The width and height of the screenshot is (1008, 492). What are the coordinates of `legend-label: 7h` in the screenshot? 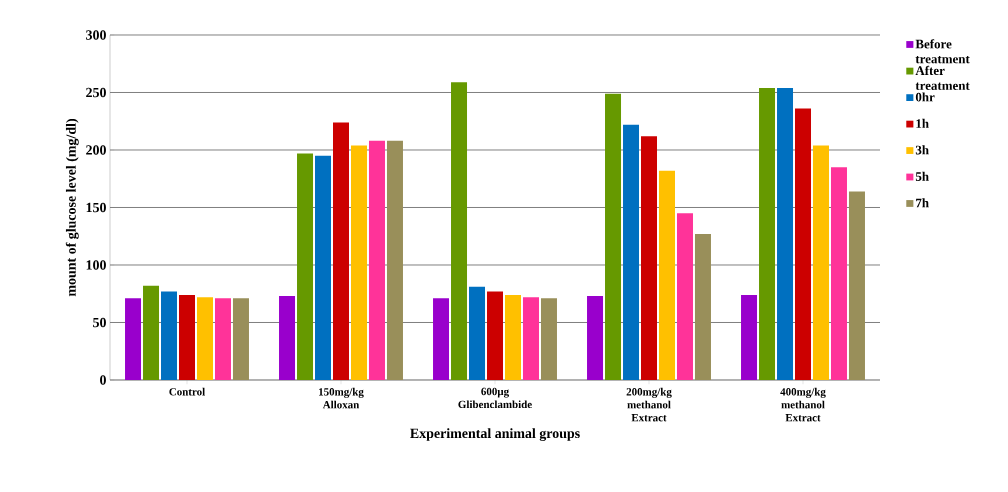 It's located at (922, 203).